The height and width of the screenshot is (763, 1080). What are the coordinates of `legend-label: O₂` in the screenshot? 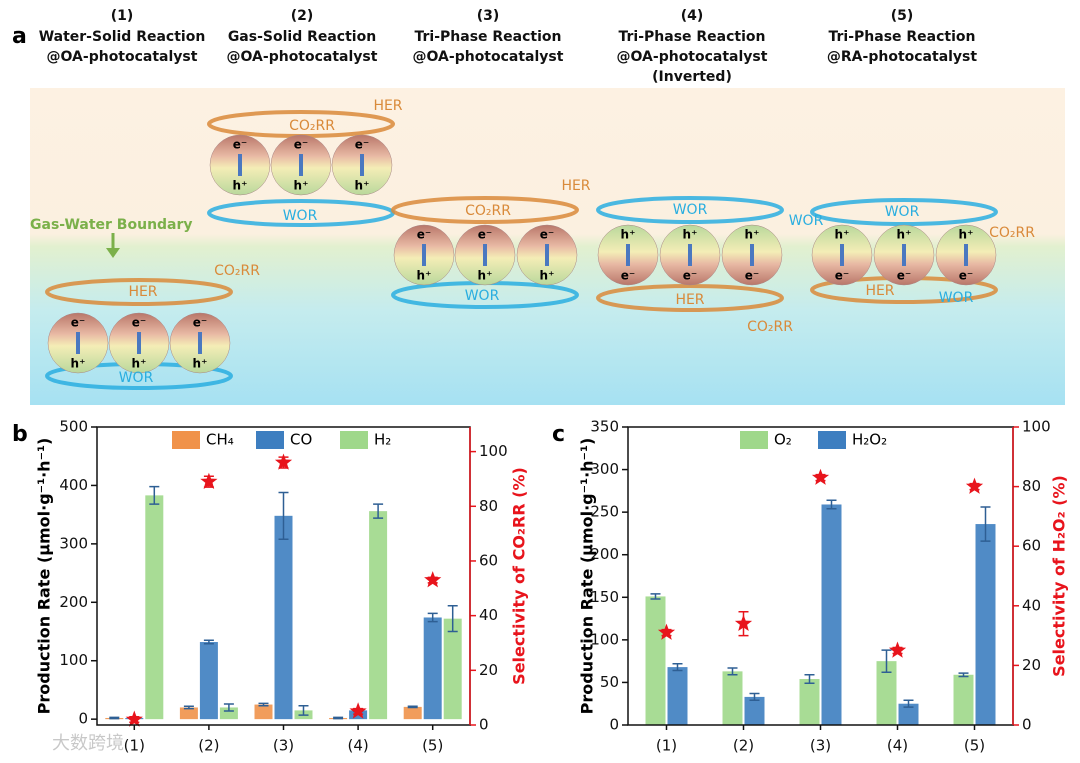 It's located at (783, 440).